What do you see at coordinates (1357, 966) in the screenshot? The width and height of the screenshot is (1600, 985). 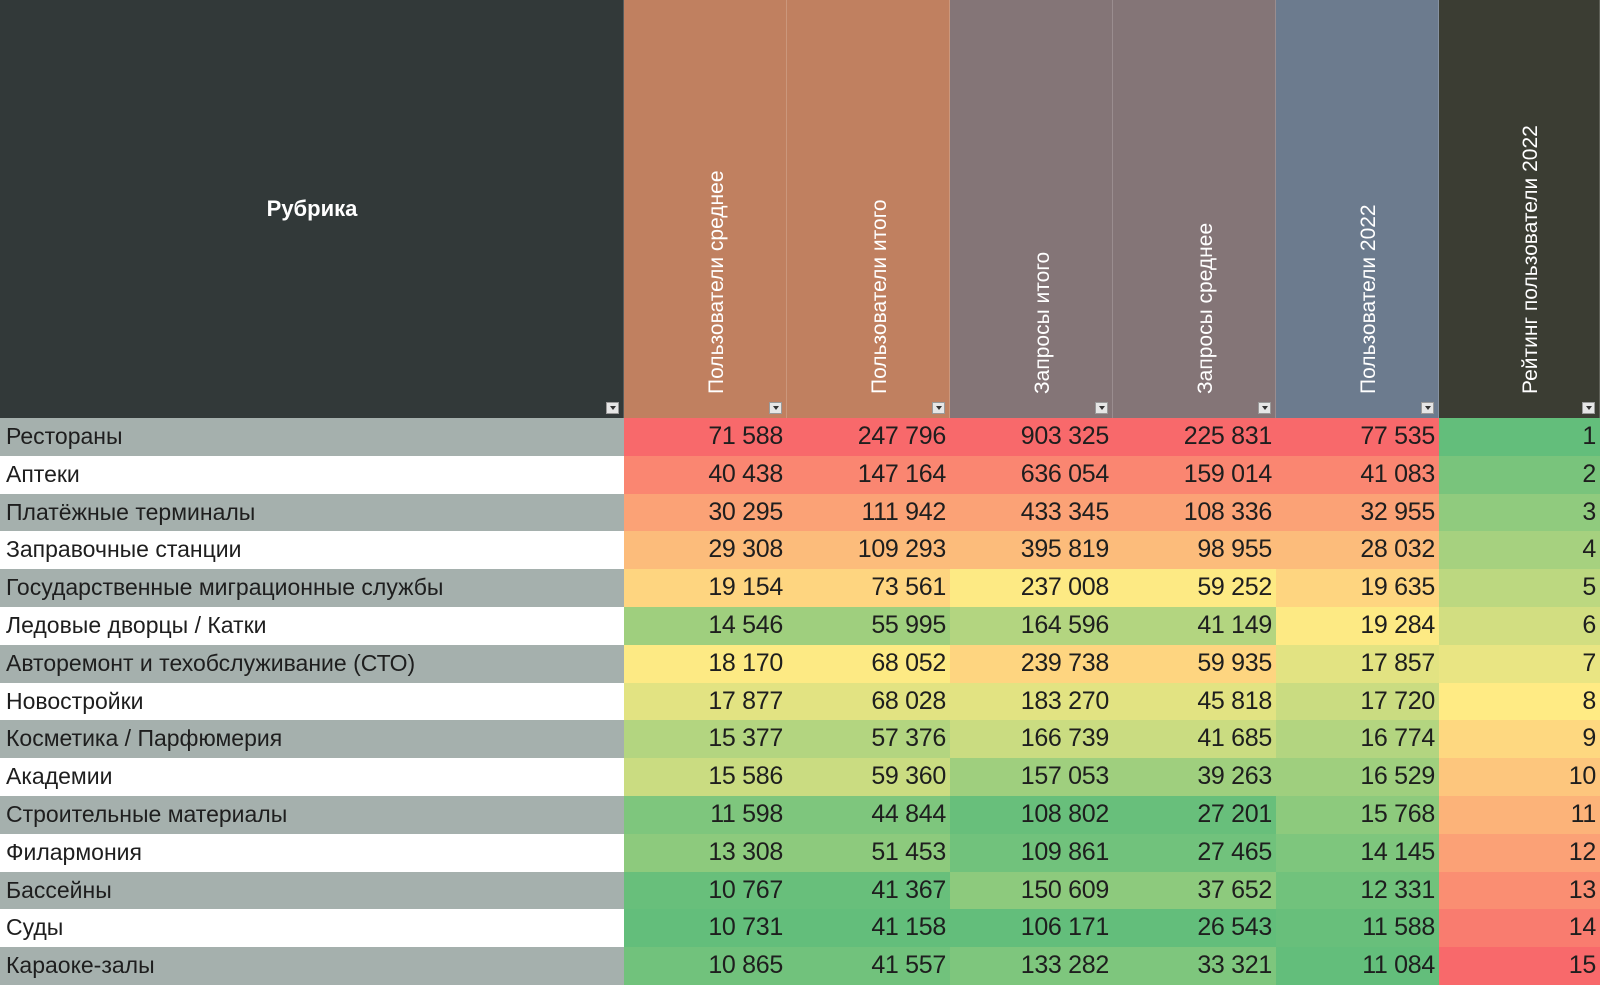 I see `cell-users-2022: 11 084` at bounding box center [1357, 966].